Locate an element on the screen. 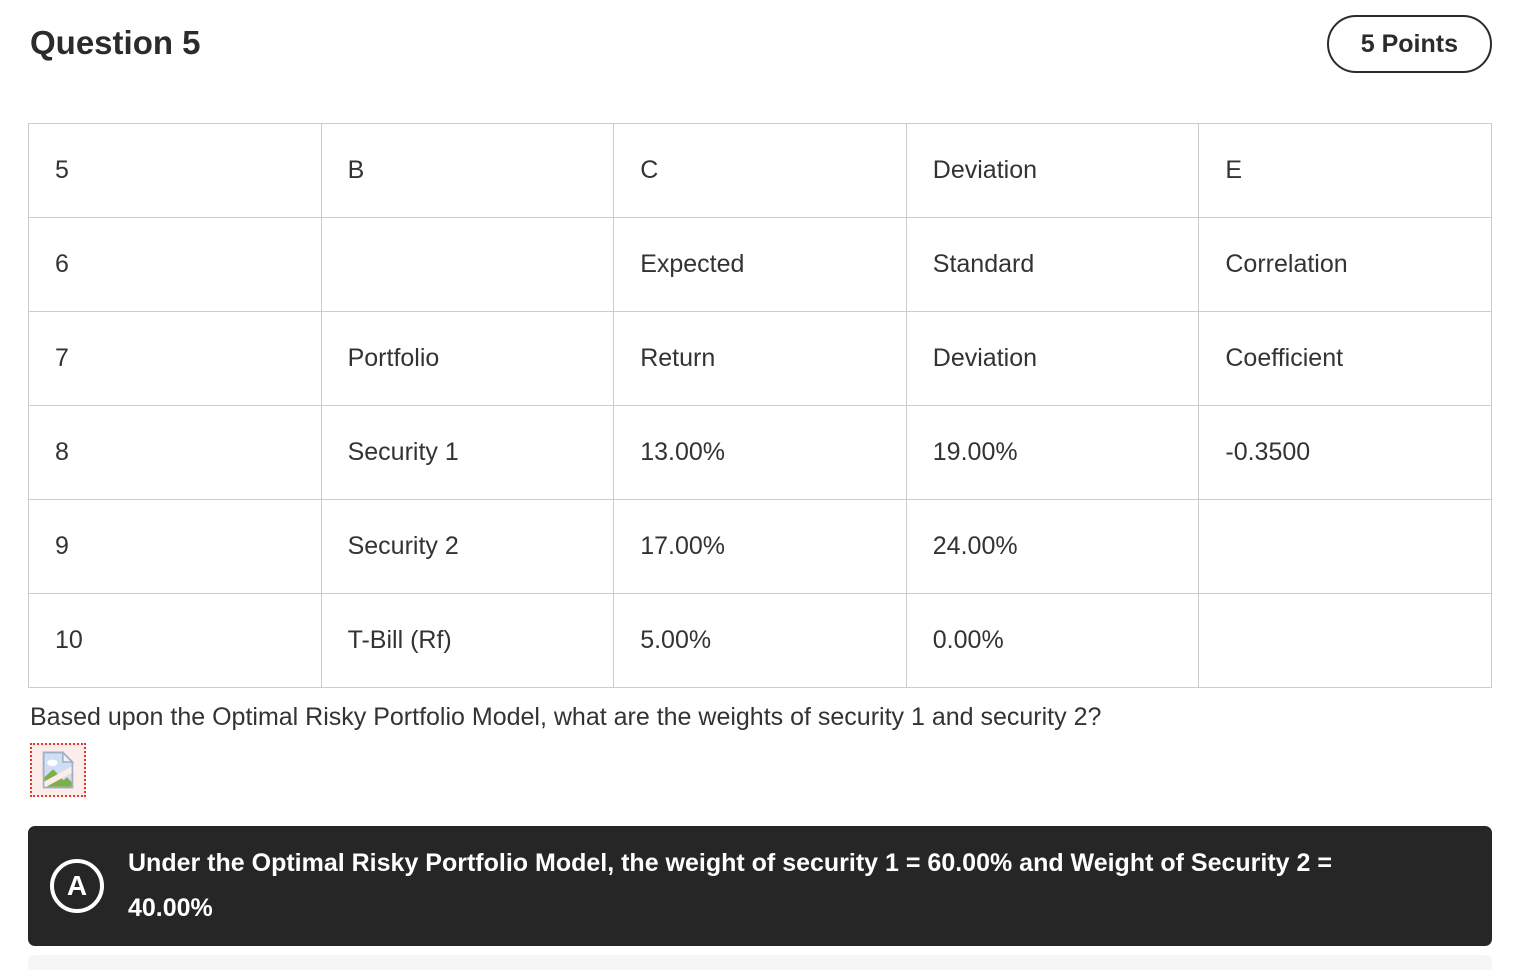 Image resolution: width=1520 pixels, height=970 pixels. table-cell: Security 2 is located at coordinates (467, 546).